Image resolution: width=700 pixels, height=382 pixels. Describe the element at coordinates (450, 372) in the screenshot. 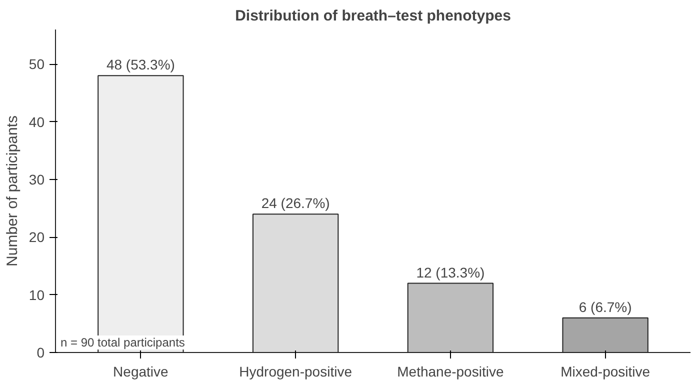

I see `x-tick-label: Methane-positive` at that location.